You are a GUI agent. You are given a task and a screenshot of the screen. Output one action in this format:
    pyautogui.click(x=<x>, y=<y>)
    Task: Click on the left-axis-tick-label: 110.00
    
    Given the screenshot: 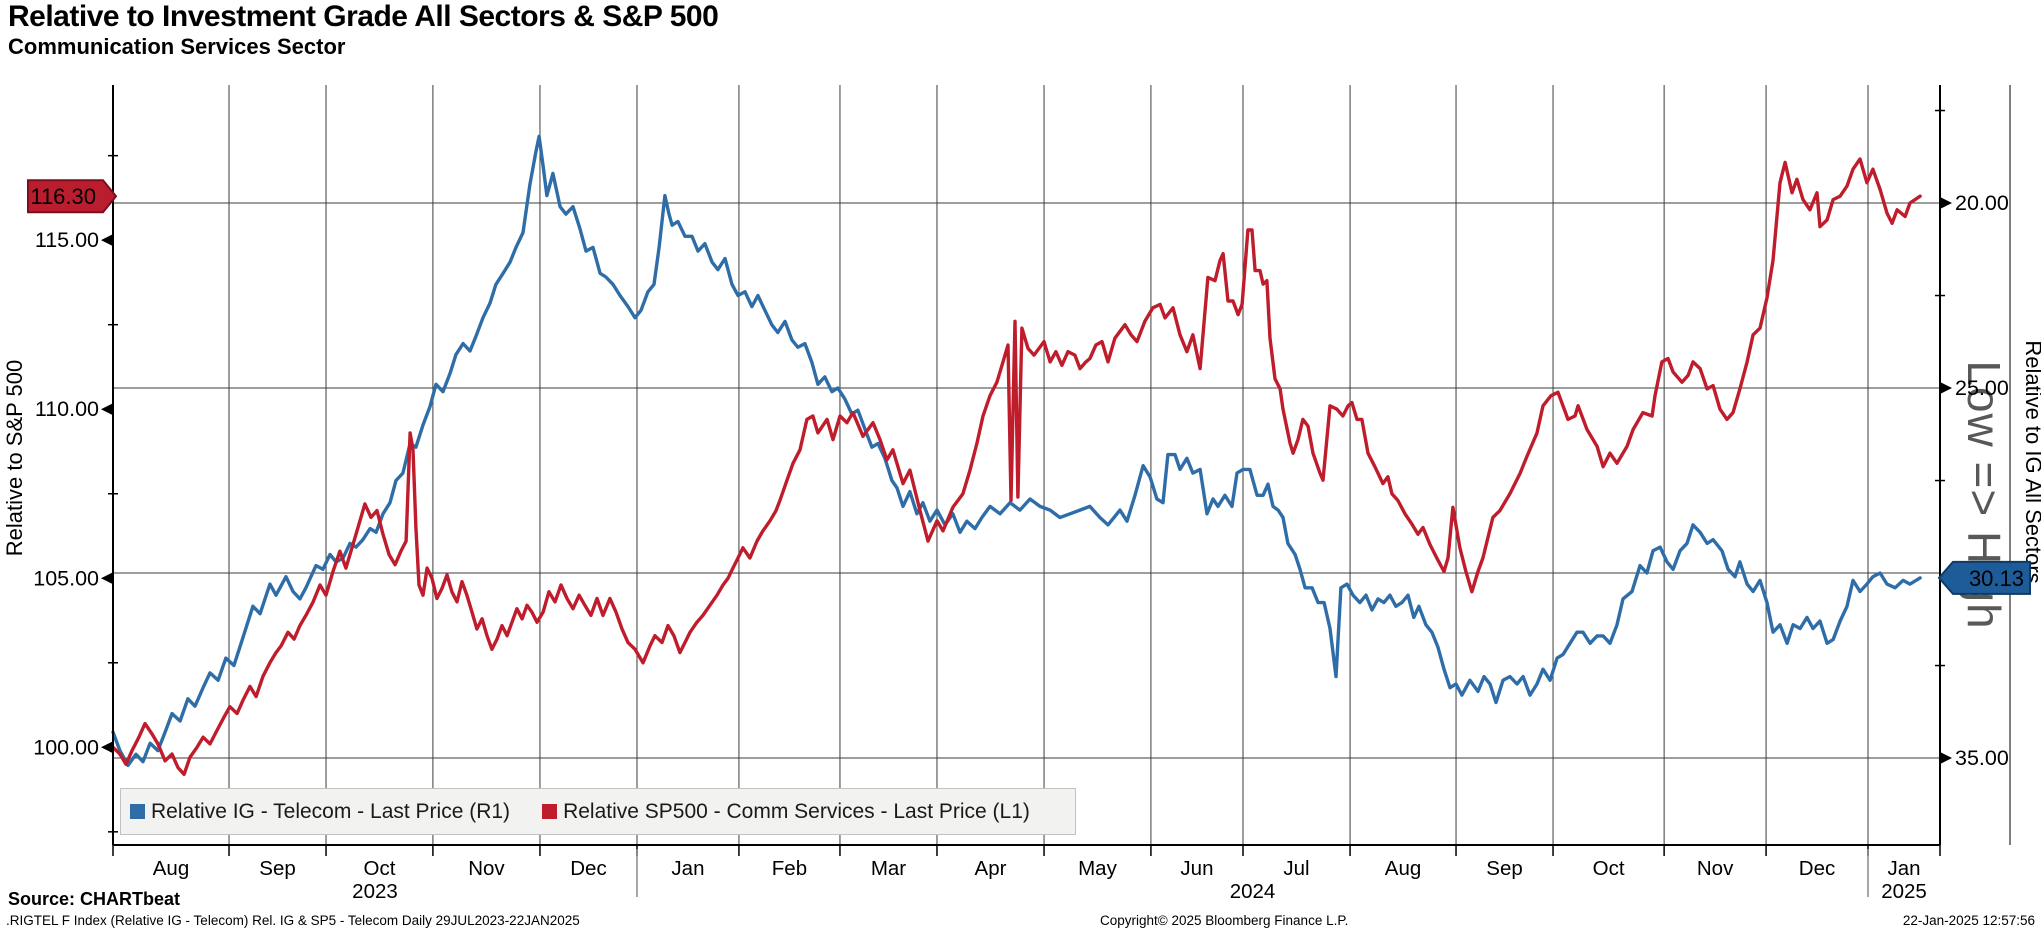 What is the action you would take?
    pyautogui.click(x=67, y=409)
    